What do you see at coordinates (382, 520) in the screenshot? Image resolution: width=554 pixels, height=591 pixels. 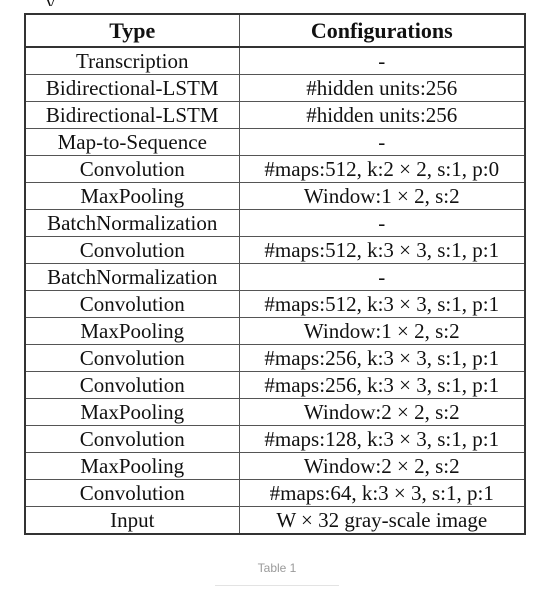 I see `cell-configuration: W × 32 gray-scale image` at bounding box center [382, 520].